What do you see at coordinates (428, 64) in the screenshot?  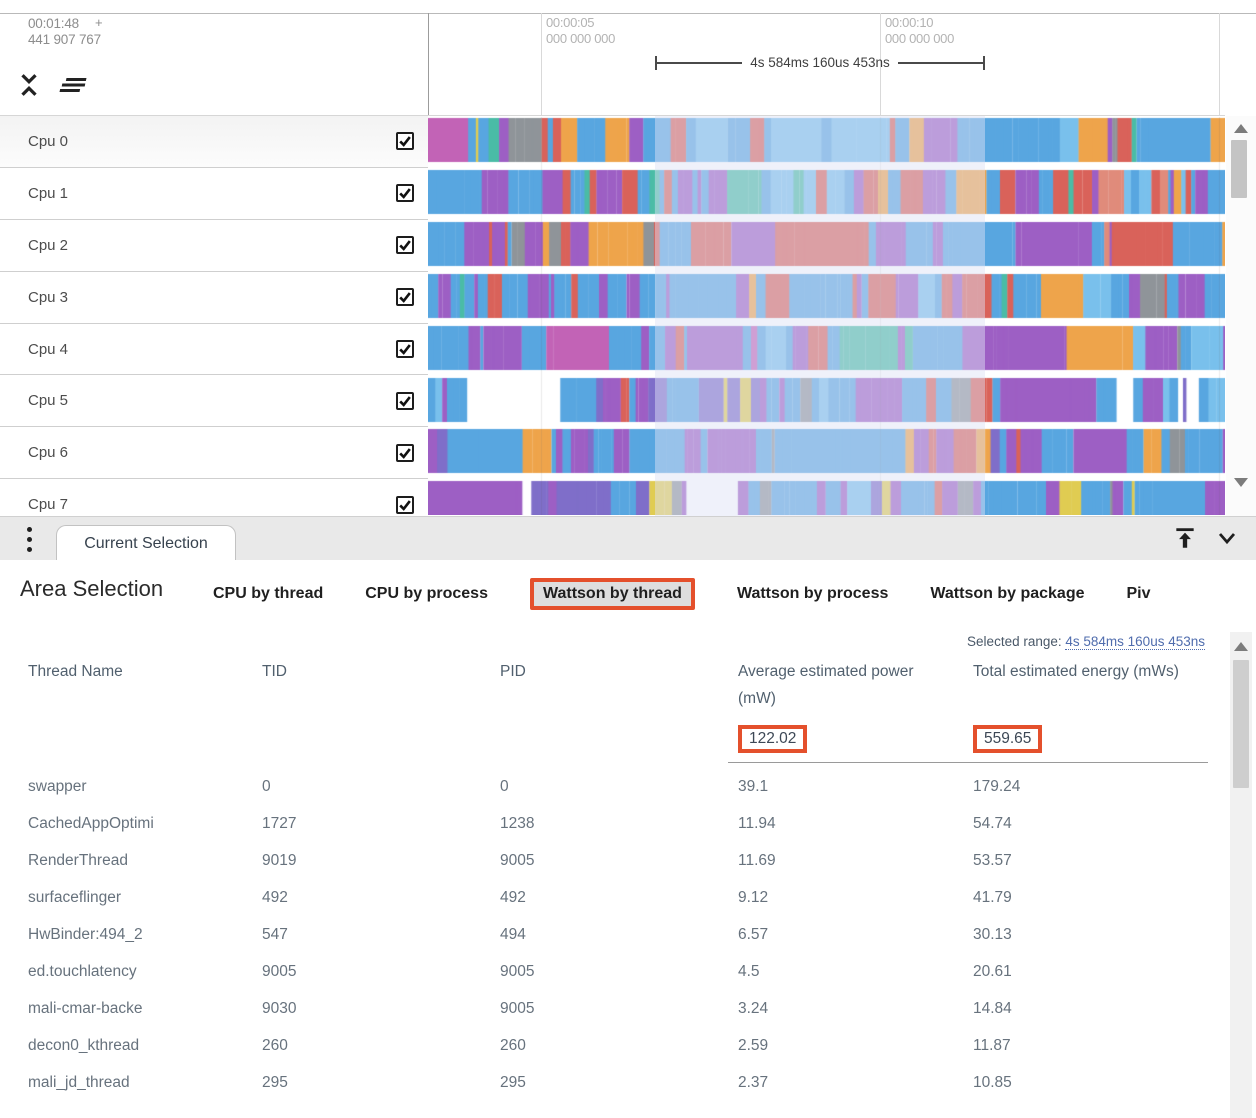 I see `track-shell-separator` at bounding box center [428, 64].